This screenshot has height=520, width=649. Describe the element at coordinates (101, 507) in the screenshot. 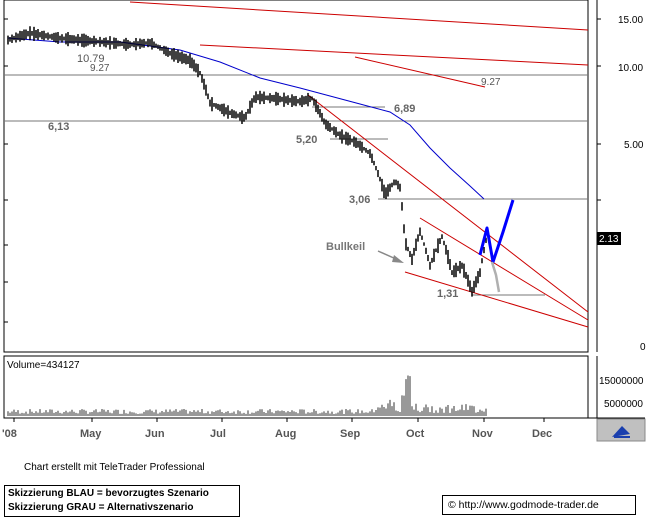

I see `scenario-grey-text: Skizzierung GRAU = Alternativszenario` at that location.